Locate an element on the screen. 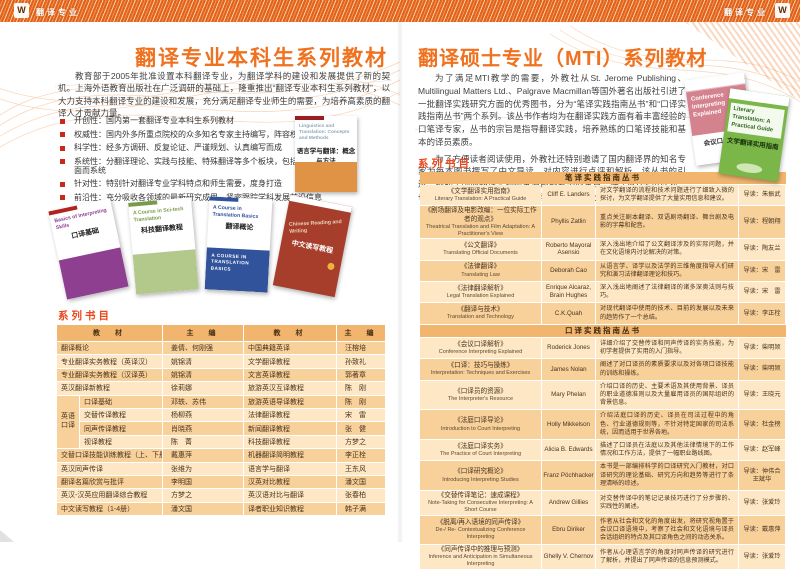 The height and width of the screenshot is (570, 800). description-cell: 重点关注剧本翻译、双语剧场翻译、舞台剧及电影的字幕和配音。 is located at coordinates (667, 222).